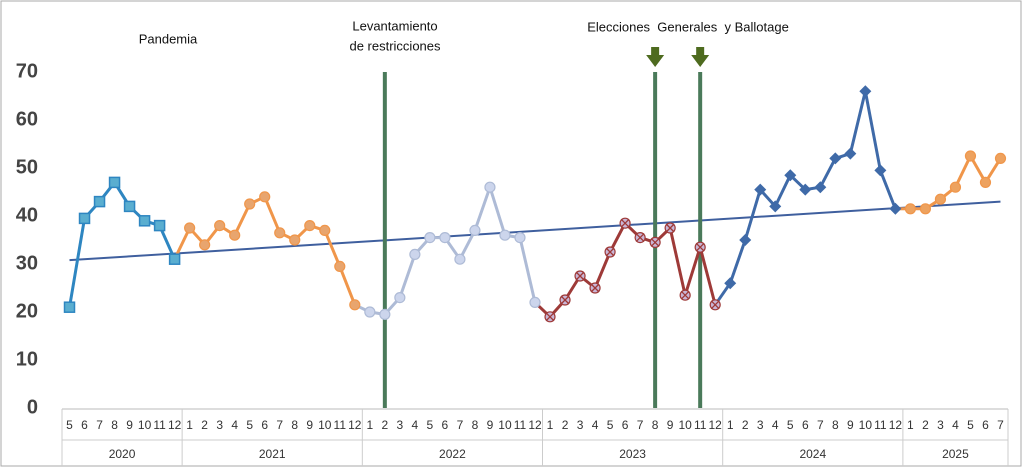  I want to click on y-tick-label: 50, so click(27, 167).